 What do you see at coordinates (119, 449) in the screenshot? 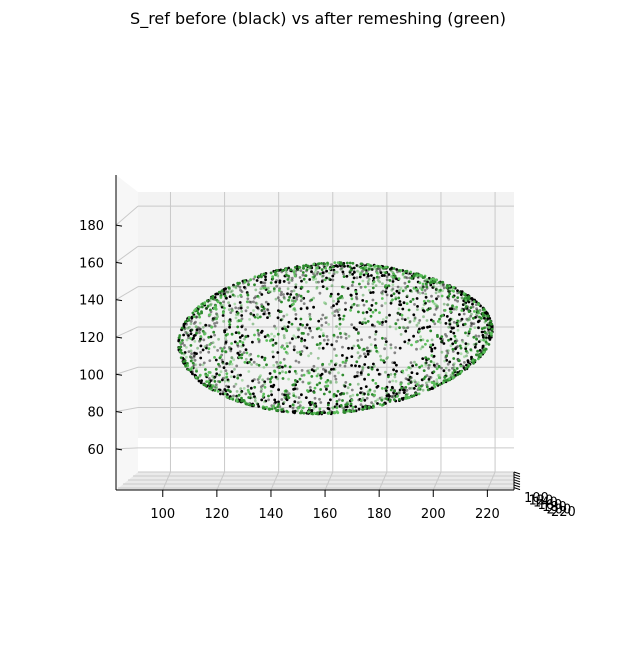
I see `tick-mark-z` at bounding box center [119, 449].